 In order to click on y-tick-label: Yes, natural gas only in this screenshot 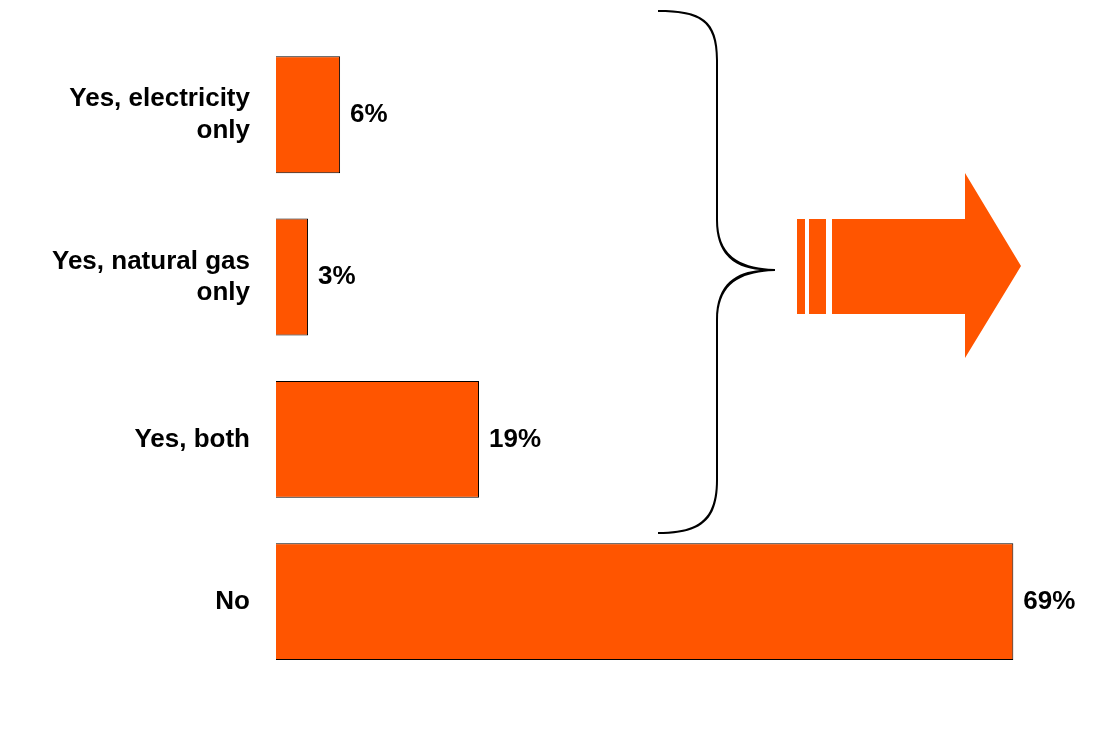, I will do `click(151, 275)`.